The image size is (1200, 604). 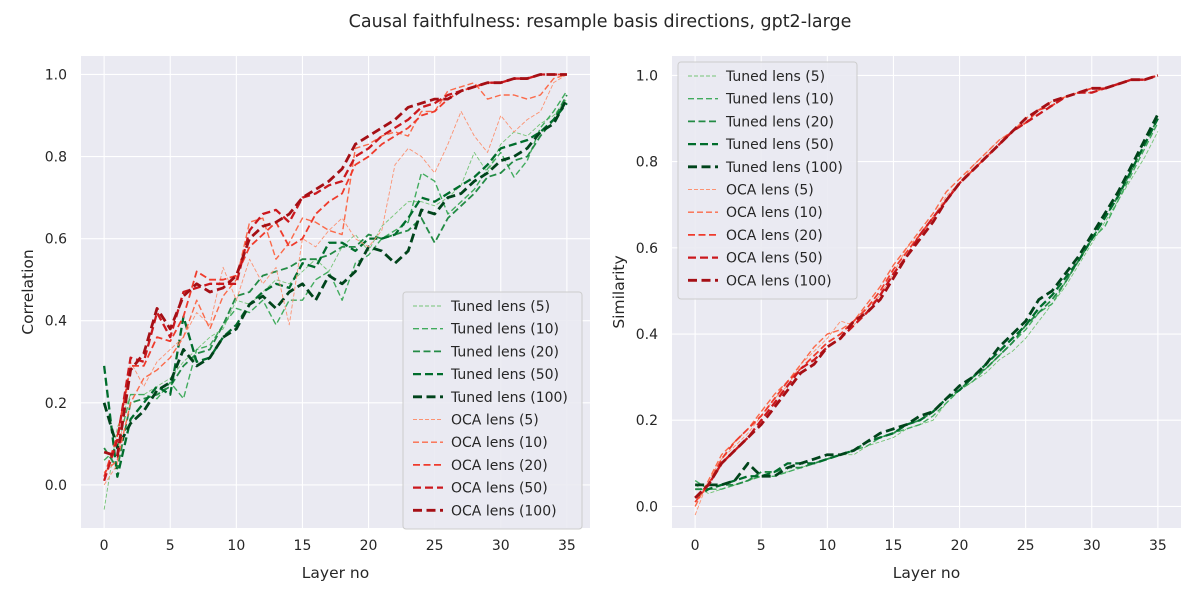 I want to click on y-axis-label: Correlation, so click(x=28, y=291).